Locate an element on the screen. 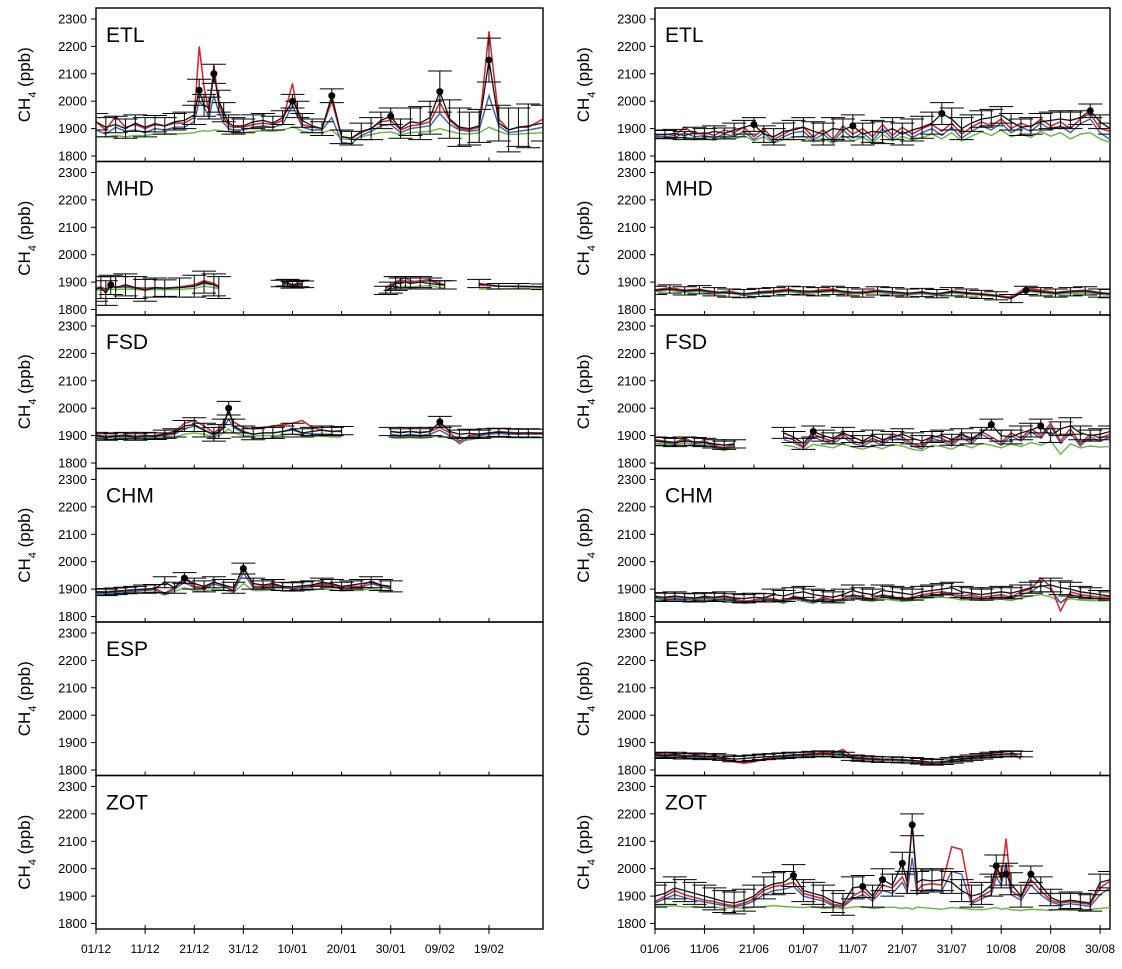  x-tick-label: 10/08 is located at coordinates (1001, 949).